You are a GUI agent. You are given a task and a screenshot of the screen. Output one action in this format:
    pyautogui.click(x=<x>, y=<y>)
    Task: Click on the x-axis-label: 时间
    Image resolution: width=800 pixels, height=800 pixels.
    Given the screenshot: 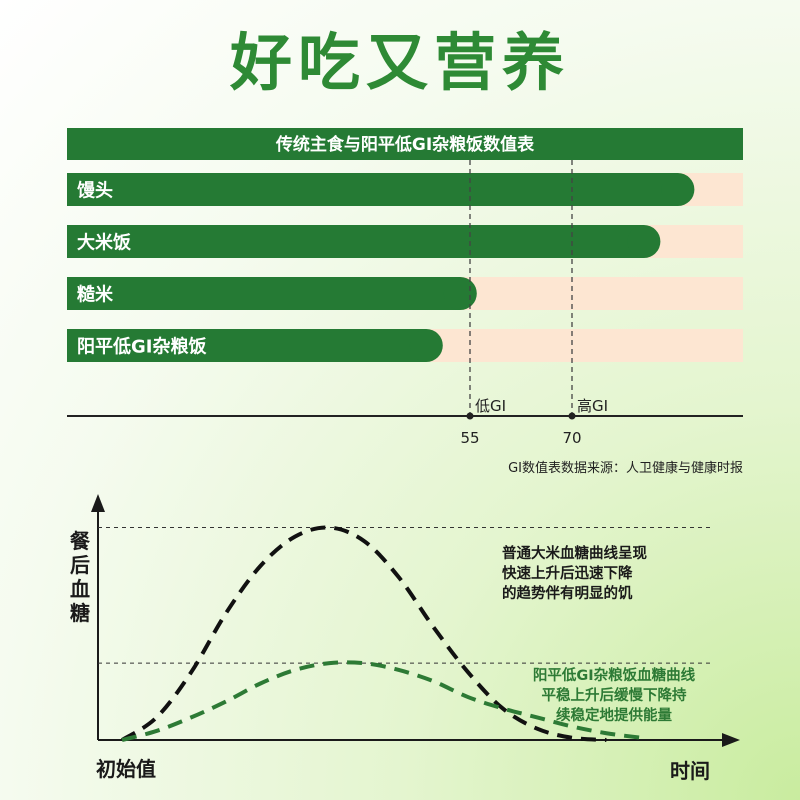 What is the action you would take?
    pyautogui.click(x=690, y=771)
    